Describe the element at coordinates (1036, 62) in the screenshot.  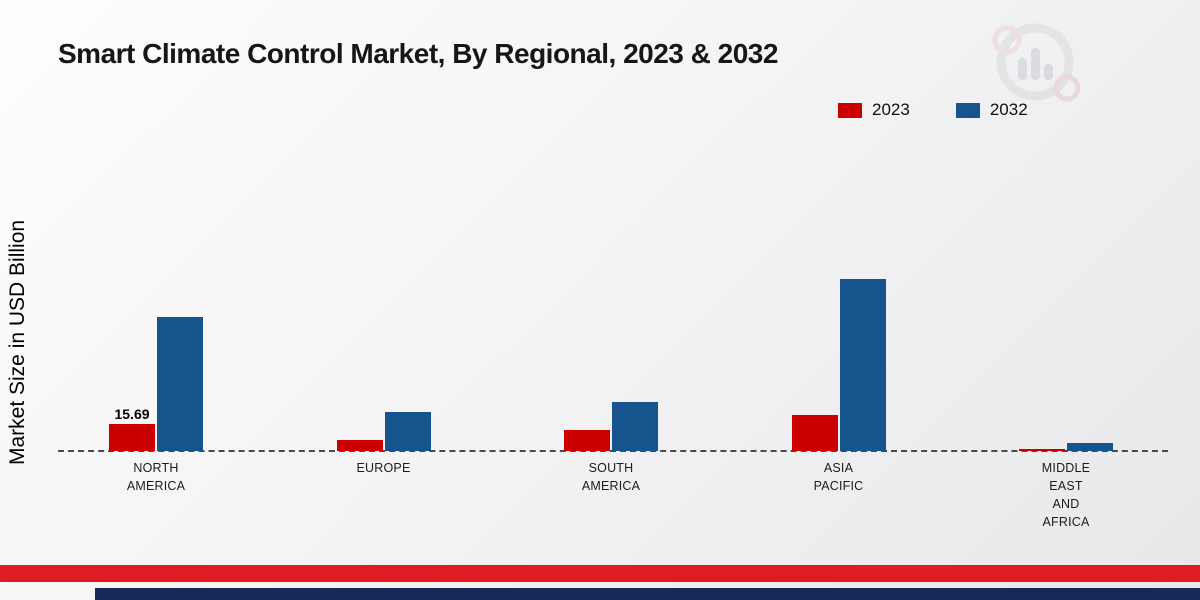
I see `logo-icon` at that location.